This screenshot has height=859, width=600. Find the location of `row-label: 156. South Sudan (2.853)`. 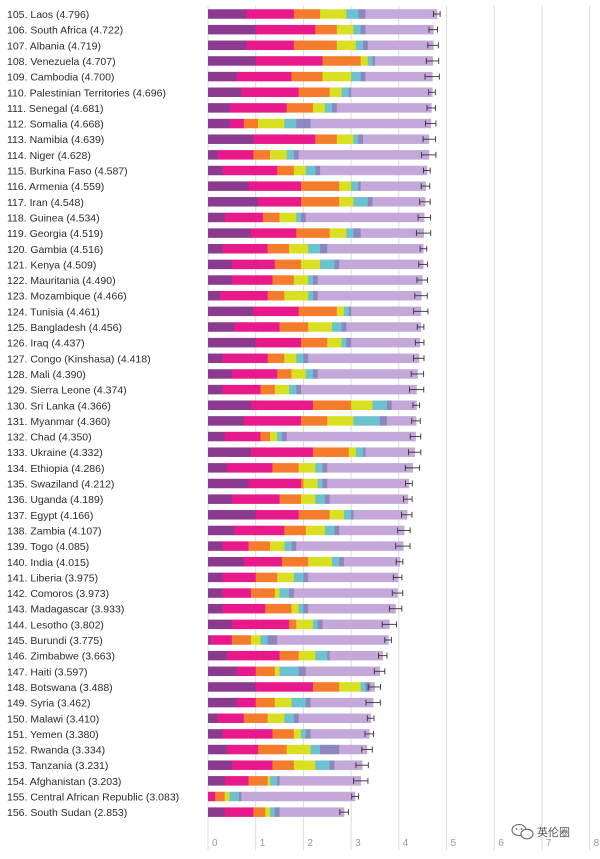

row-label: 156. South Sudan (2.853) is located at coordinates (67, 813).